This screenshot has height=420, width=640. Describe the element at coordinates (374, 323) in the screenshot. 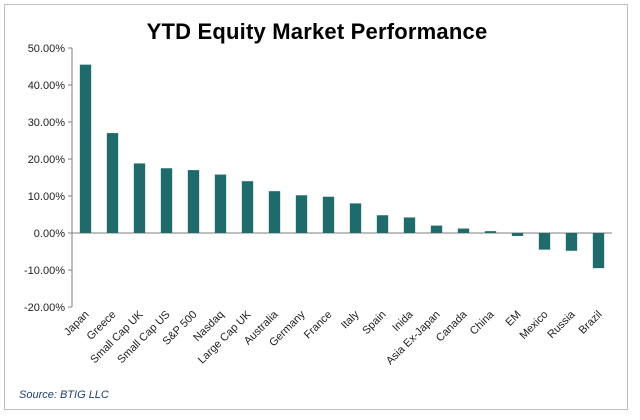

I see `x-tick-label: Spain` at that location.